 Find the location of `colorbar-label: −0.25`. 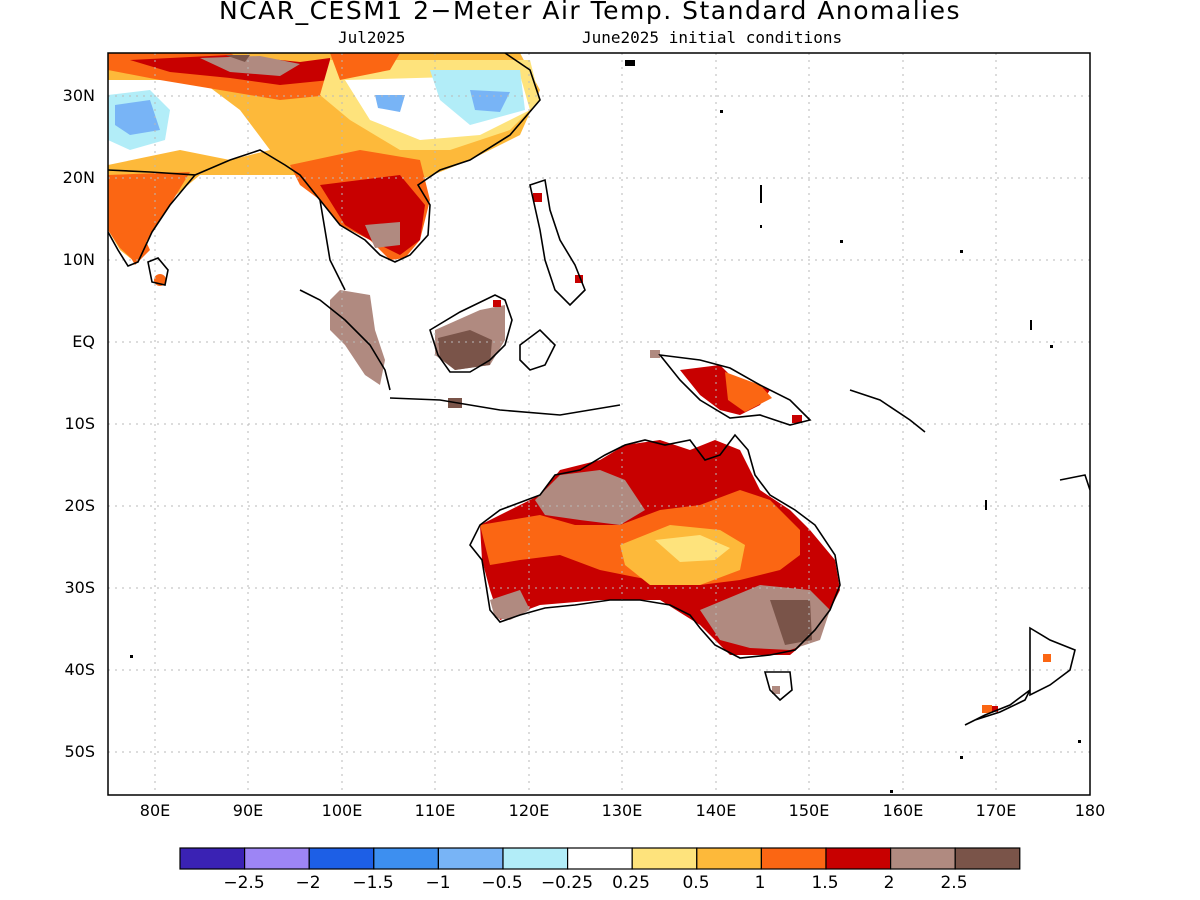

colorbar-label: −0.25 is located at coordinates (567, 883).